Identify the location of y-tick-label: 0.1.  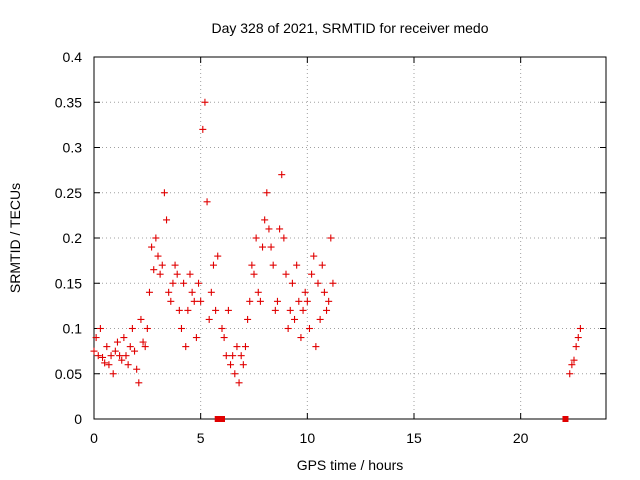
(73, 329).